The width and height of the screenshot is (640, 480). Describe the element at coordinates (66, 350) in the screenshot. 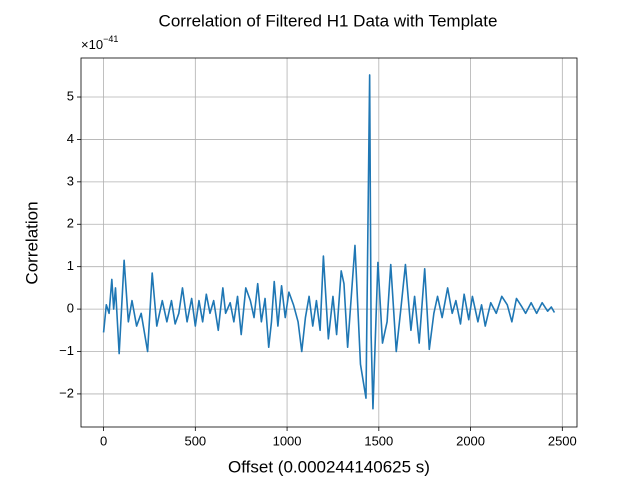

I see `y-tick-label: −1` at that location.